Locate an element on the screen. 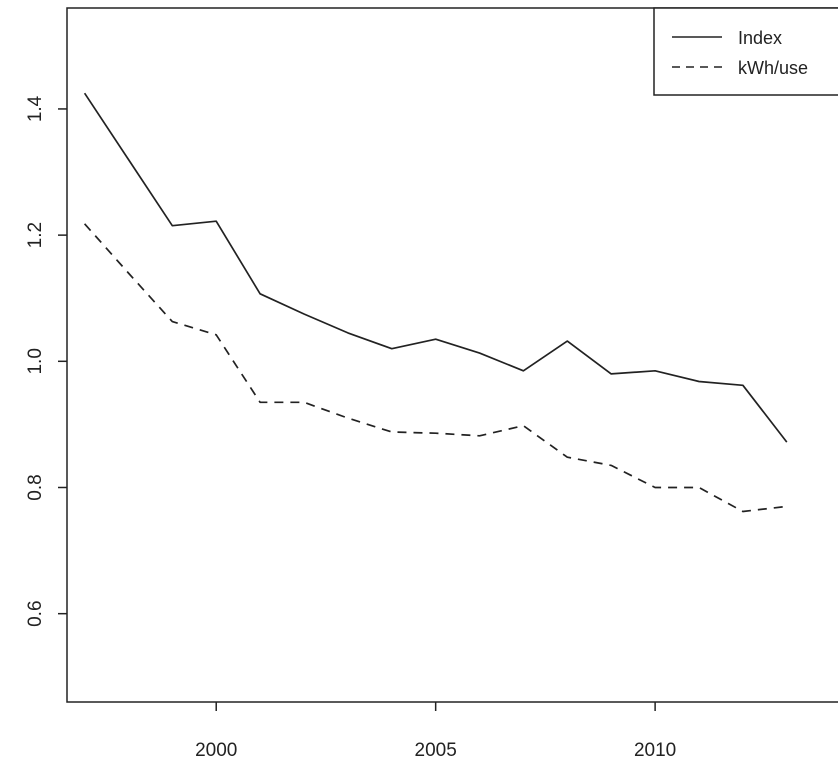 This screenshot has height=769, width=838. y-tick-label: 0.6 is located at coordinates (35, 613).